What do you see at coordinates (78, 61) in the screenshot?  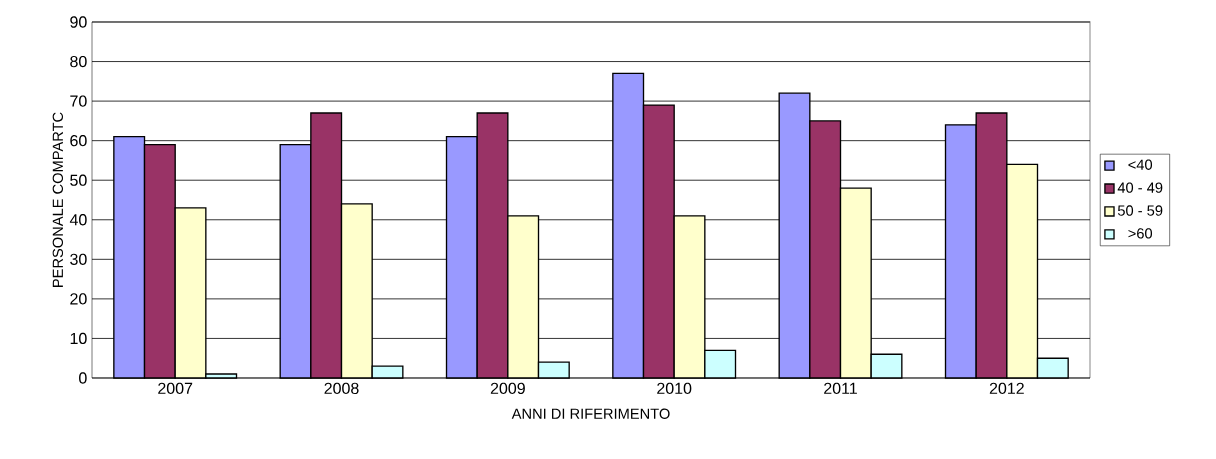 I see `y-tick-label: 80` at bounding box center [78, 61].